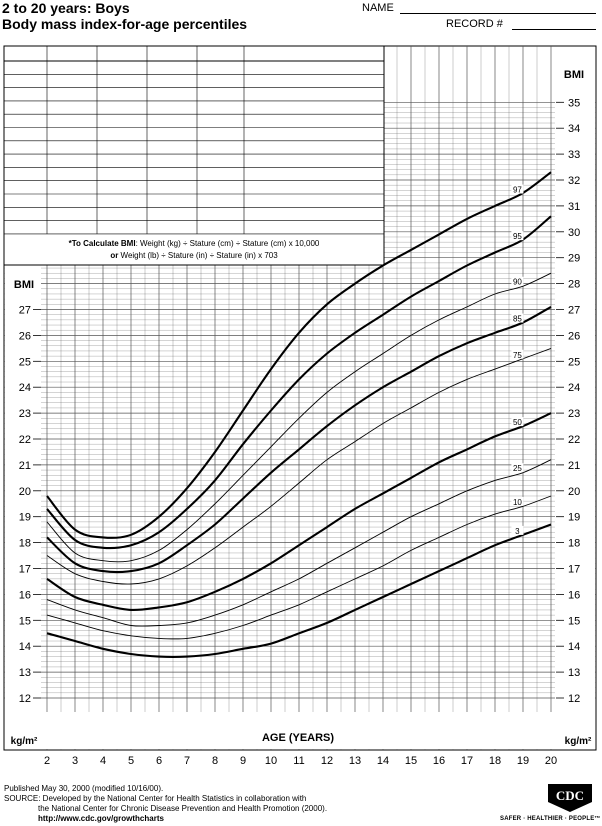 This screenshot has width=602, height=826. Describe the element at coordinates (25, 440) in the screenshot. I see `y-tick-label-left: 22` at that location.